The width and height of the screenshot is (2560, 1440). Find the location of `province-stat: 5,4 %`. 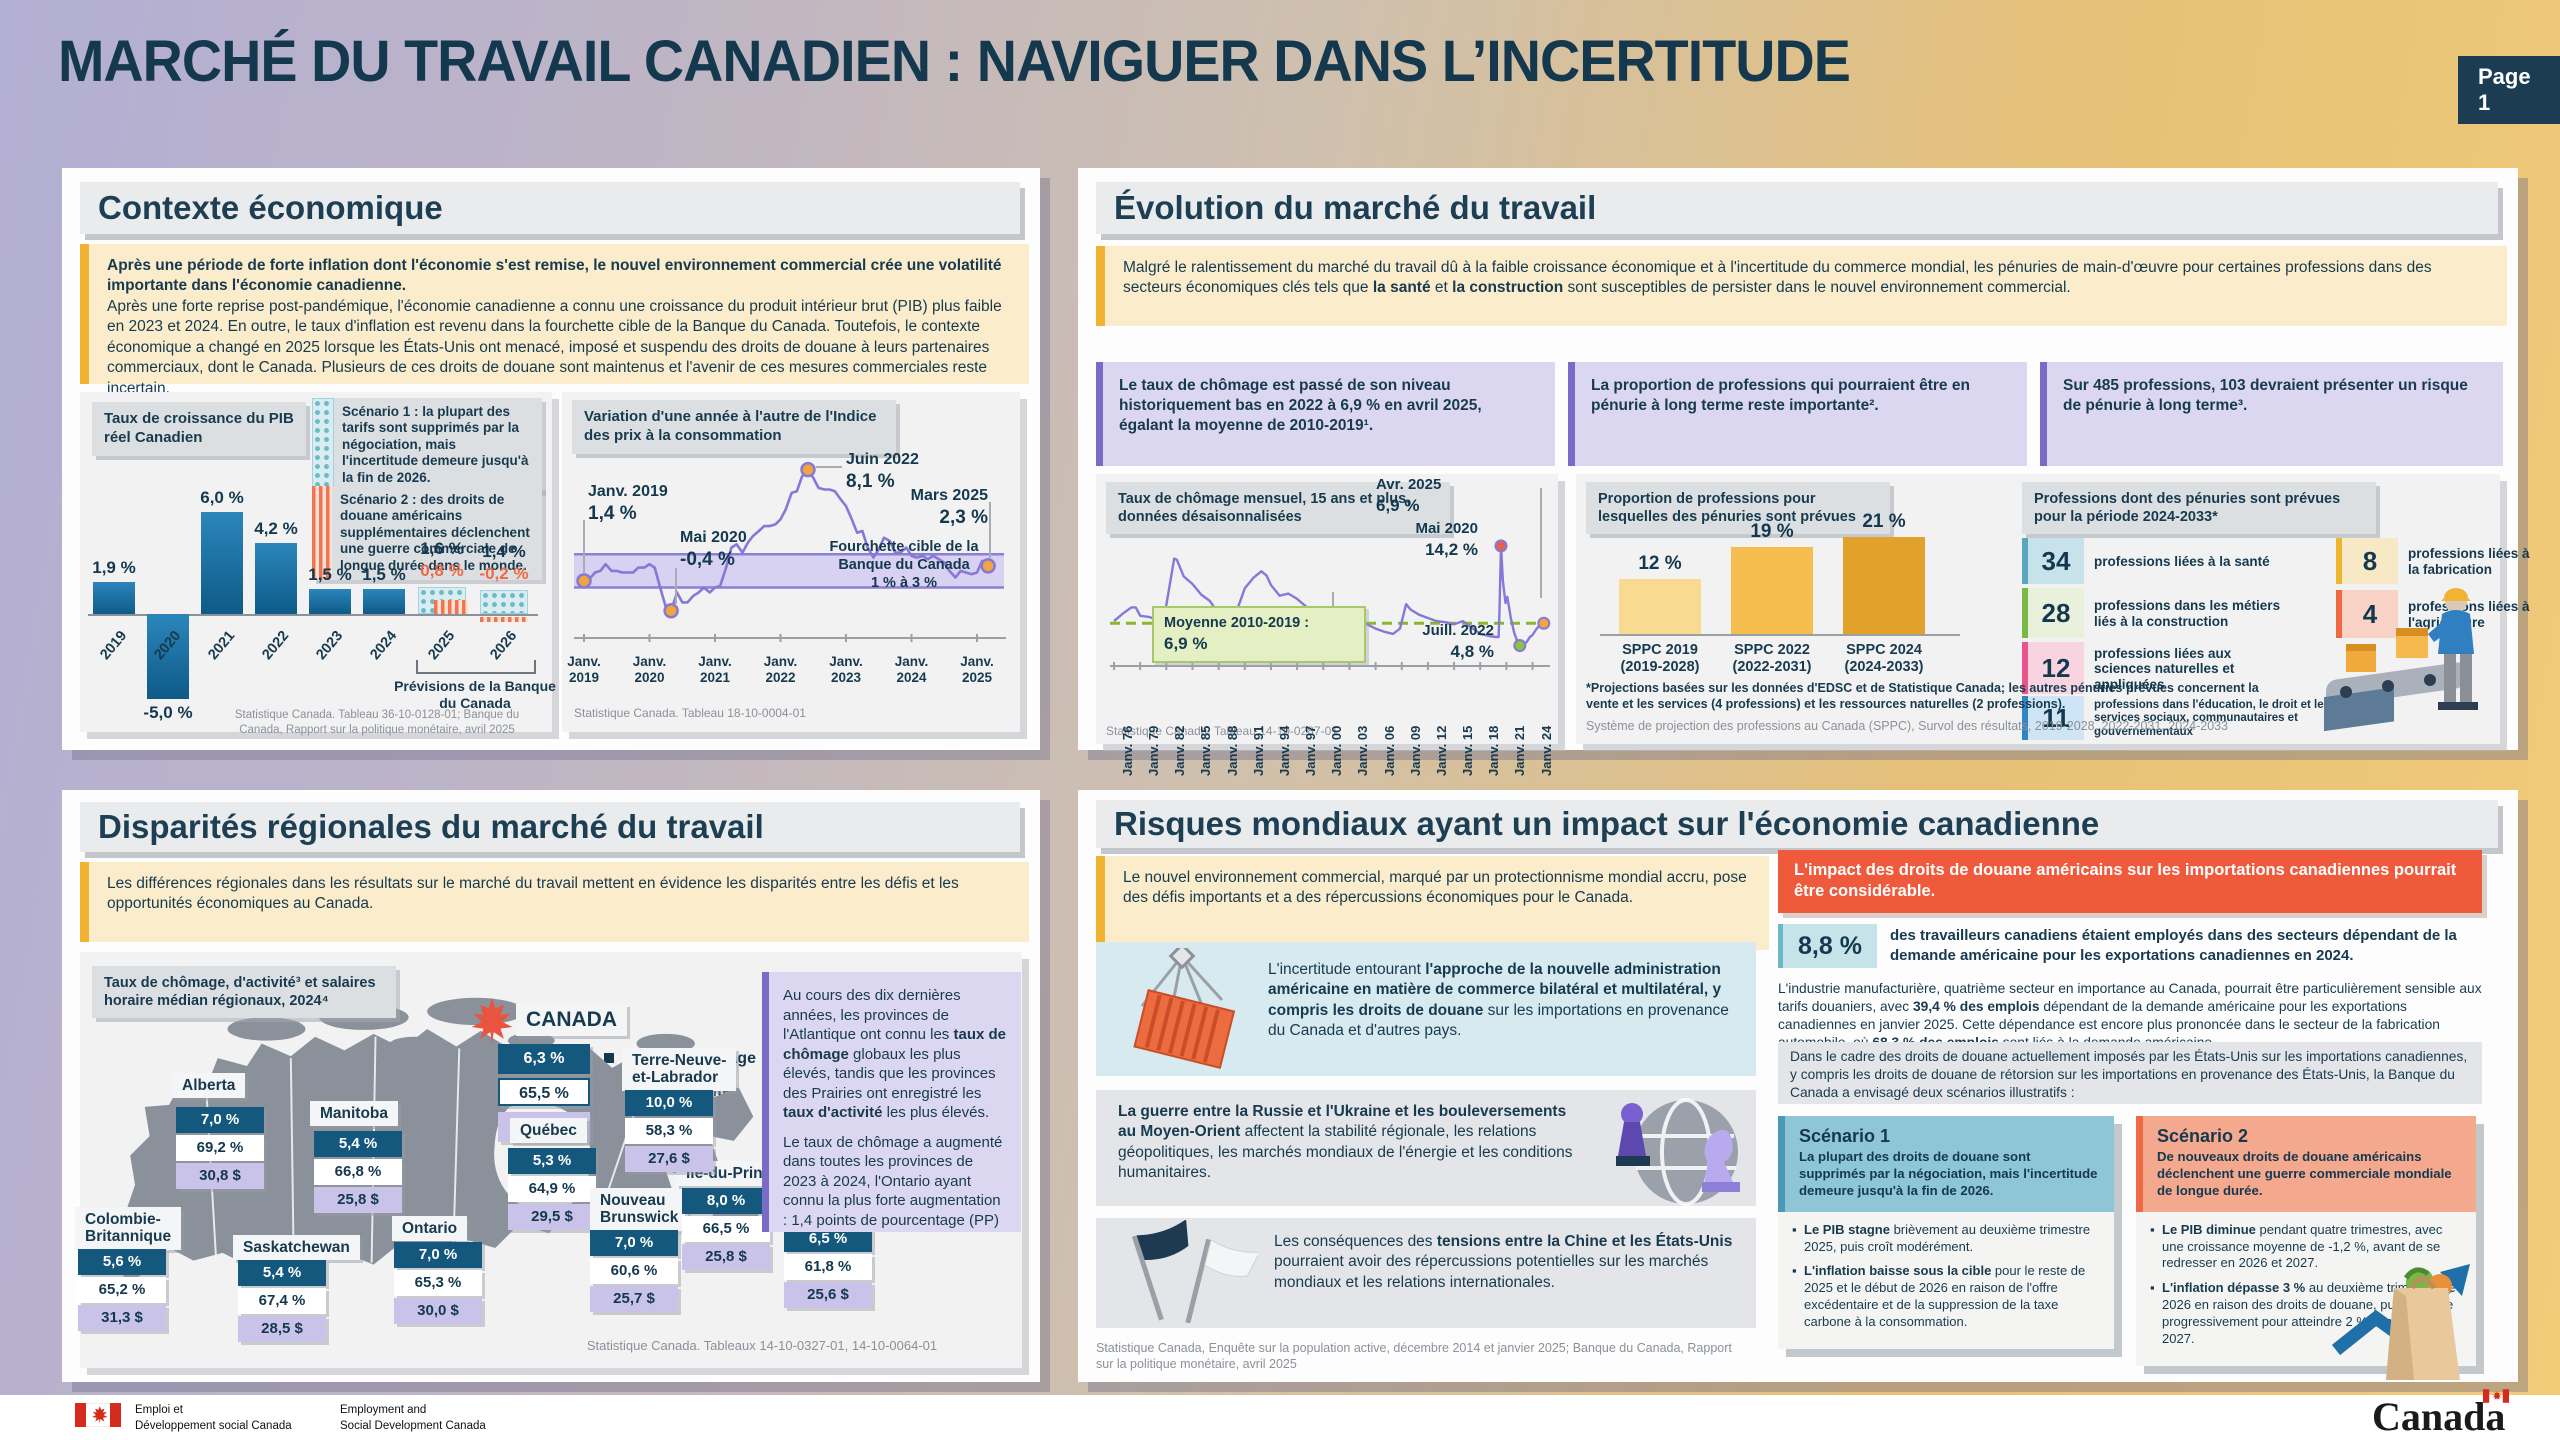

province-stat: 5,4 % is located at coordinates (358, 1144).